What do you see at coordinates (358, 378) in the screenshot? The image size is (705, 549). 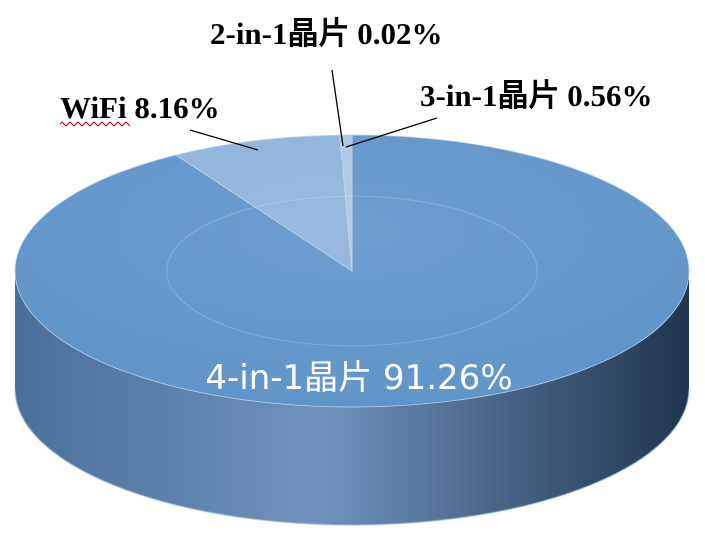 I see `slice-label-4-in-1: 4-in-1晶片 91.26%` at bounding box center [358, 378].